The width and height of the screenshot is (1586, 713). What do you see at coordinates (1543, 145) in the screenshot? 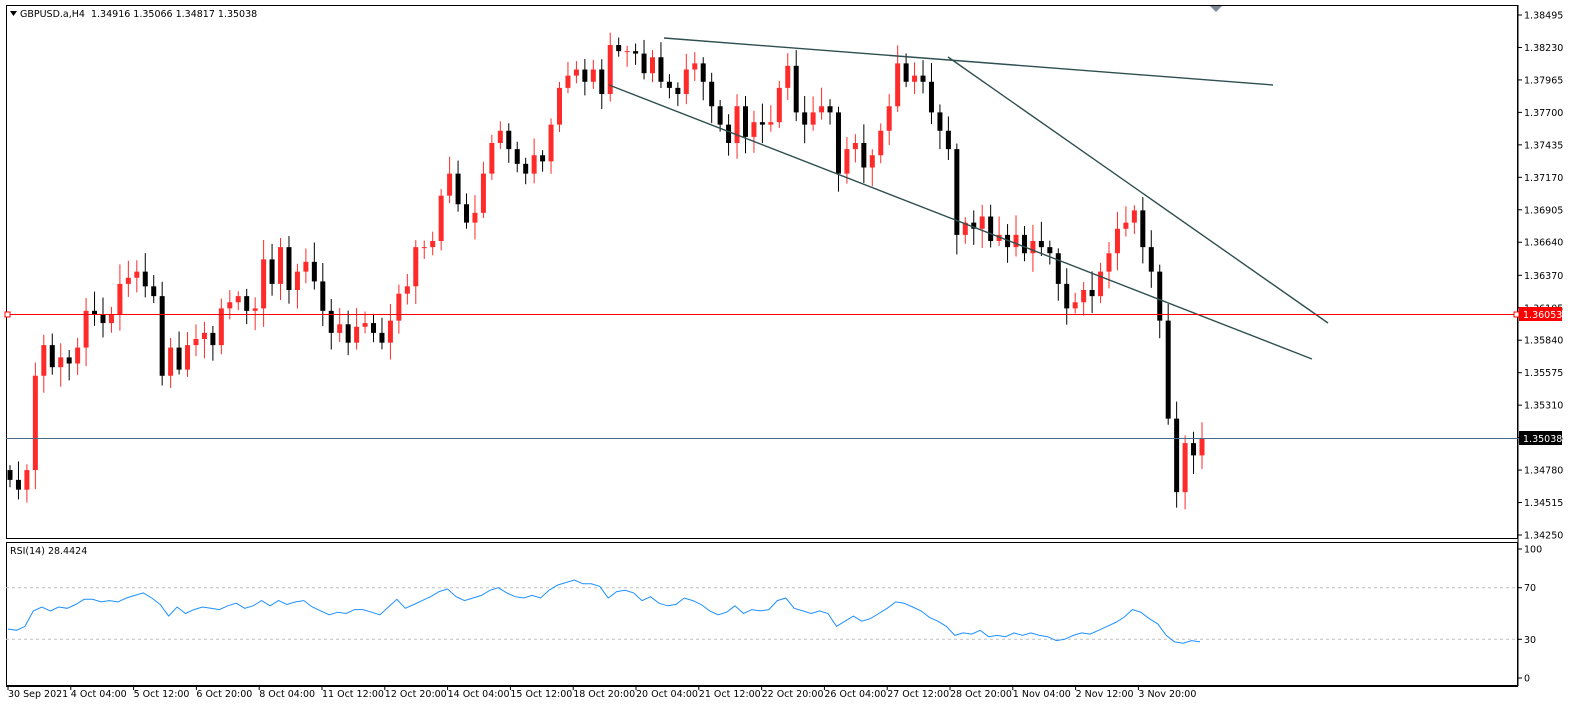
I see `price-tick-label: 1.37435` at bounding box center [1543, 145].